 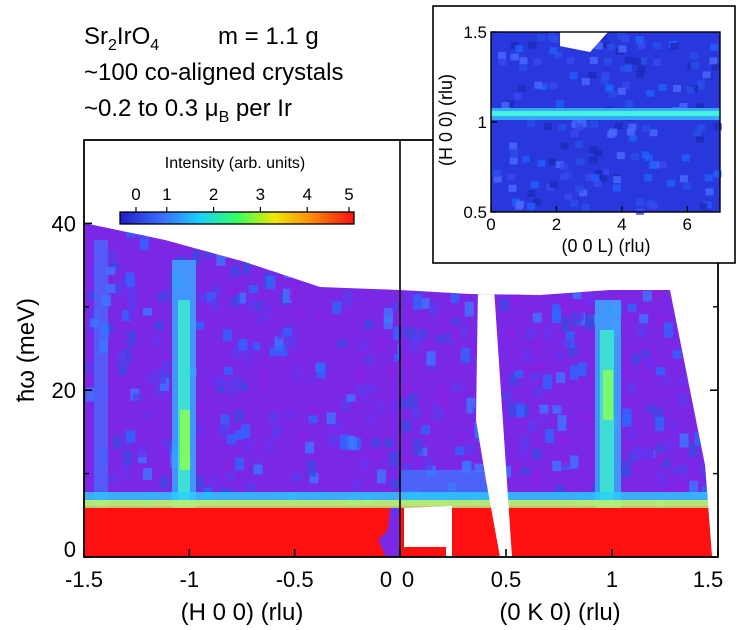 I want to click on right-x-tick-label: 0.5, so click(x=506, y=579).